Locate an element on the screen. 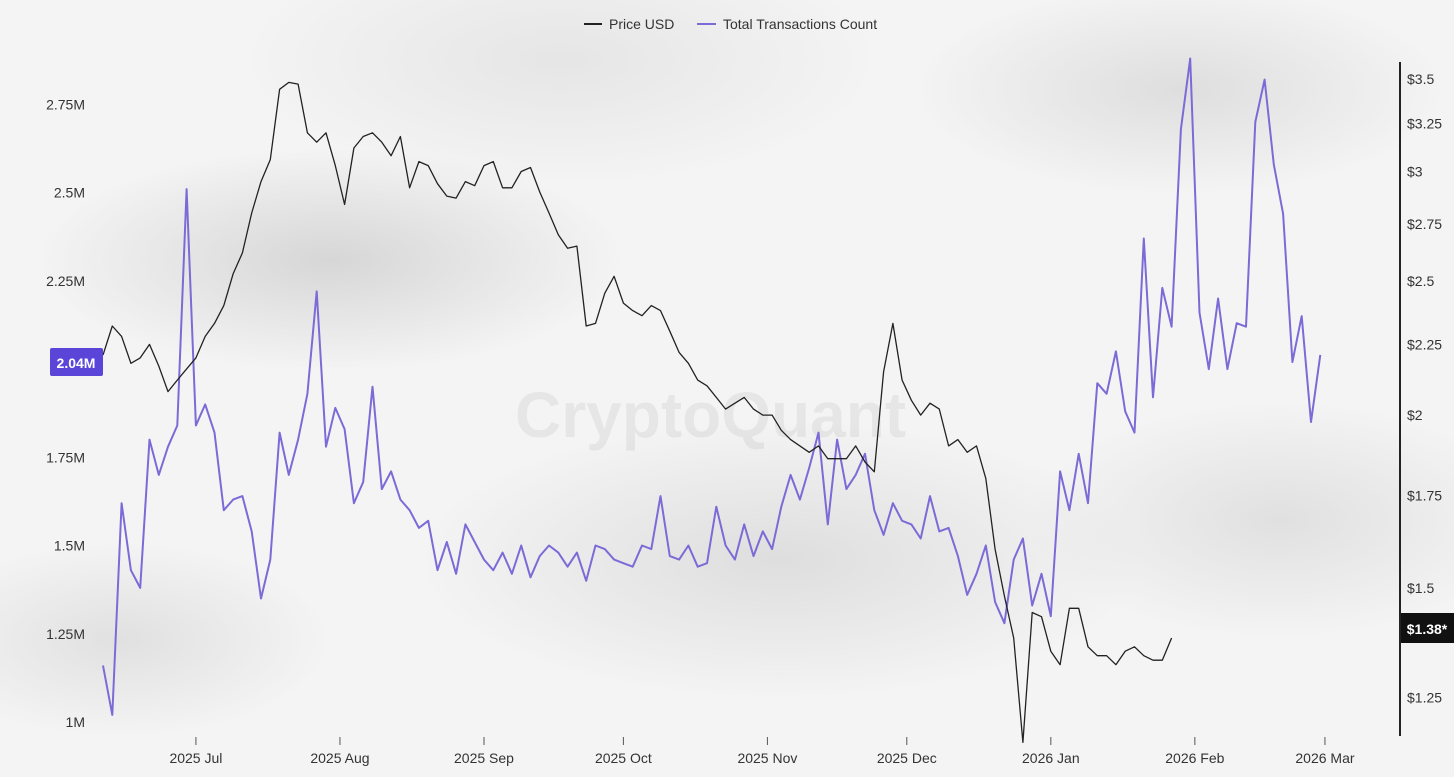 This screenshot has width=1454, height=777. left-current-badge-text: 2.04M is located at coordinates (76, 363).